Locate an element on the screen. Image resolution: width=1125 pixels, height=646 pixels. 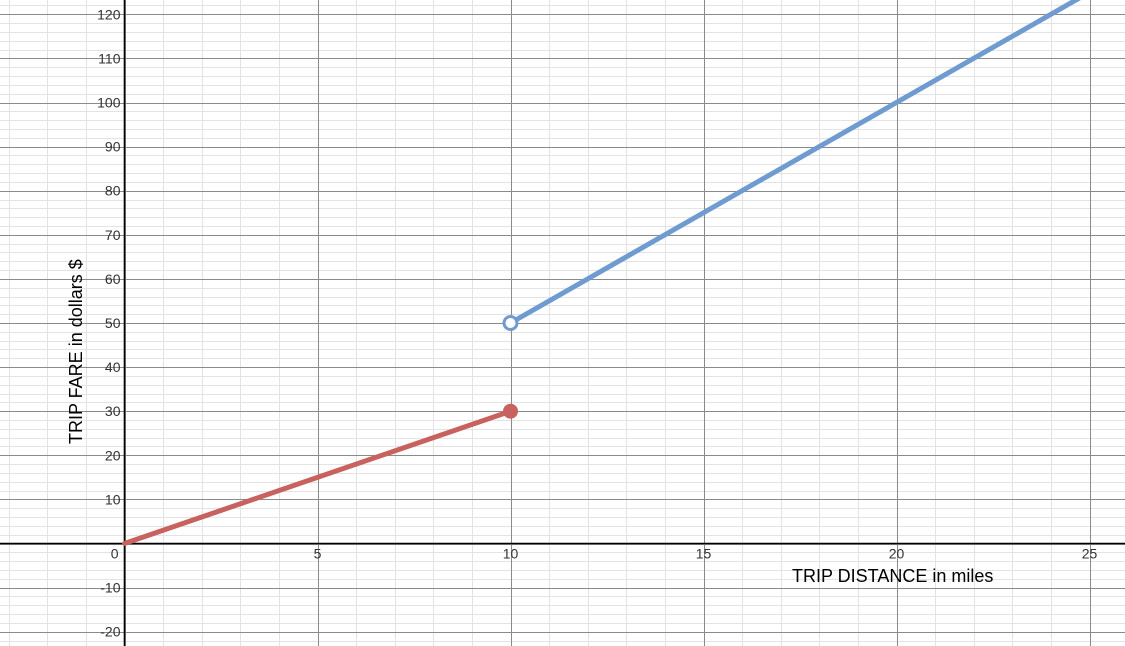
x-tick-label: 15 is located at coordinates (704, 554).